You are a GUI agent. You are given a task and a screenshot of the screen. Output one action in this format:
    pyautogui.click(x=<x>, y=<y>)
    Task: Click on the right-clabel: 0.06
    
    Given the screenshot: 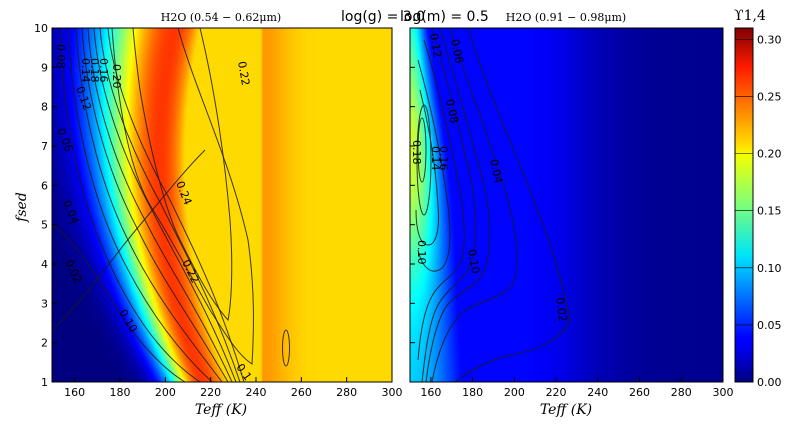 What is the action you would take?
    pyautogui.click(x=457, y=51)
    